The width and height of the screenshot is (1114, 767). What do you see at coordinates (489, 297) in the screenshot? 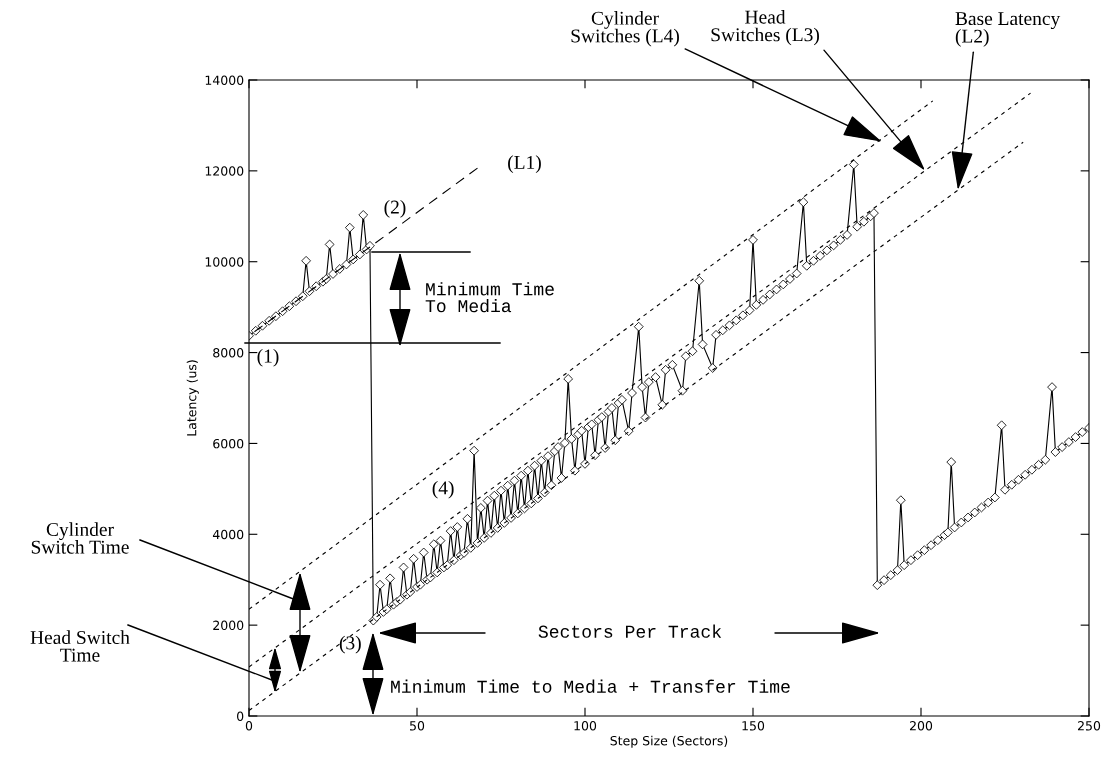
I see `annotation: Minimum Time To Media` at bounding box center [489, 297].